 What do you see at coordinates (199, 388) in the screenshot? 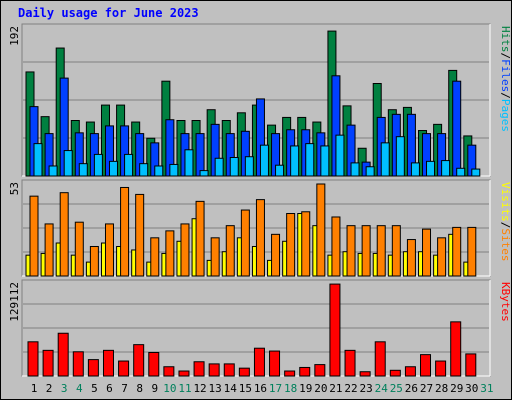
I see `day-label-12: 12` at bounding box center [199, 388].